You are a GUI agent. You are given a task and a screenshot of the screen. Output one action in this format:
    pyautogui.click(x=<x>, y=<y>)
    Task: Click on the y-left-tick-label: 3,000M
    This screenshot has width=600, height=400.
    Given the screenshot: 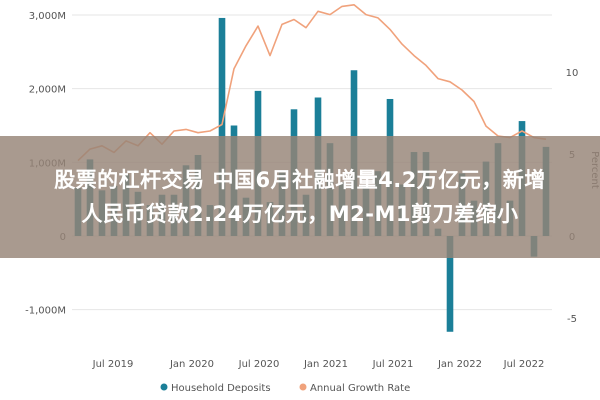 What is the action you would take?
    pyautogui.click(x=47, y=16)
    